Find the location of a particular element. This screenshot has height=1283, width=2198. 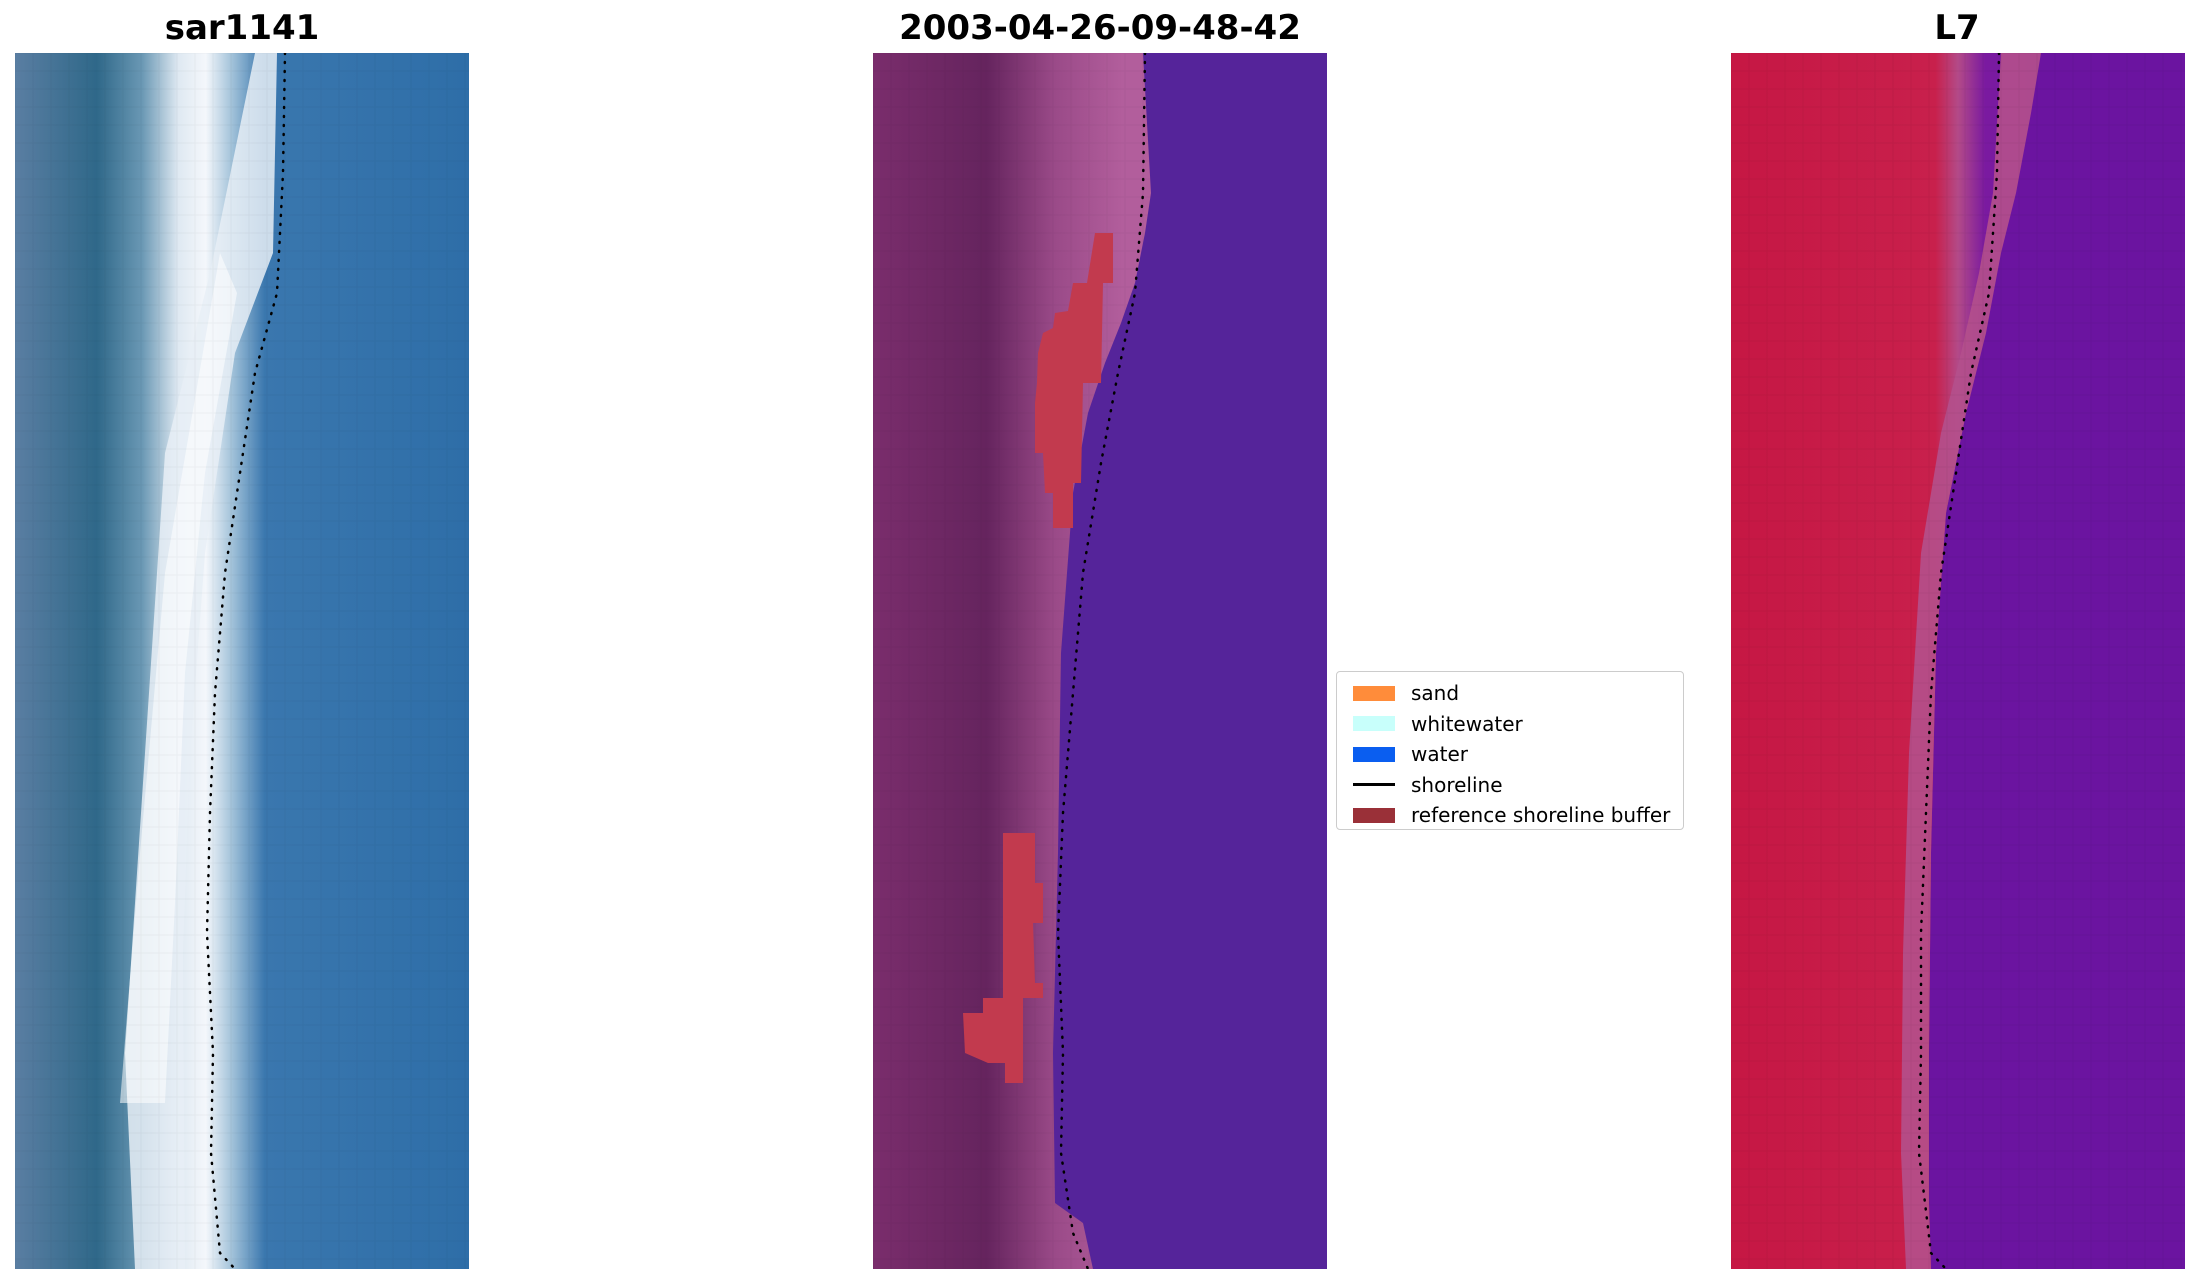

legend-item-whitewater: whitewater is located at coordinates (1510, 724).